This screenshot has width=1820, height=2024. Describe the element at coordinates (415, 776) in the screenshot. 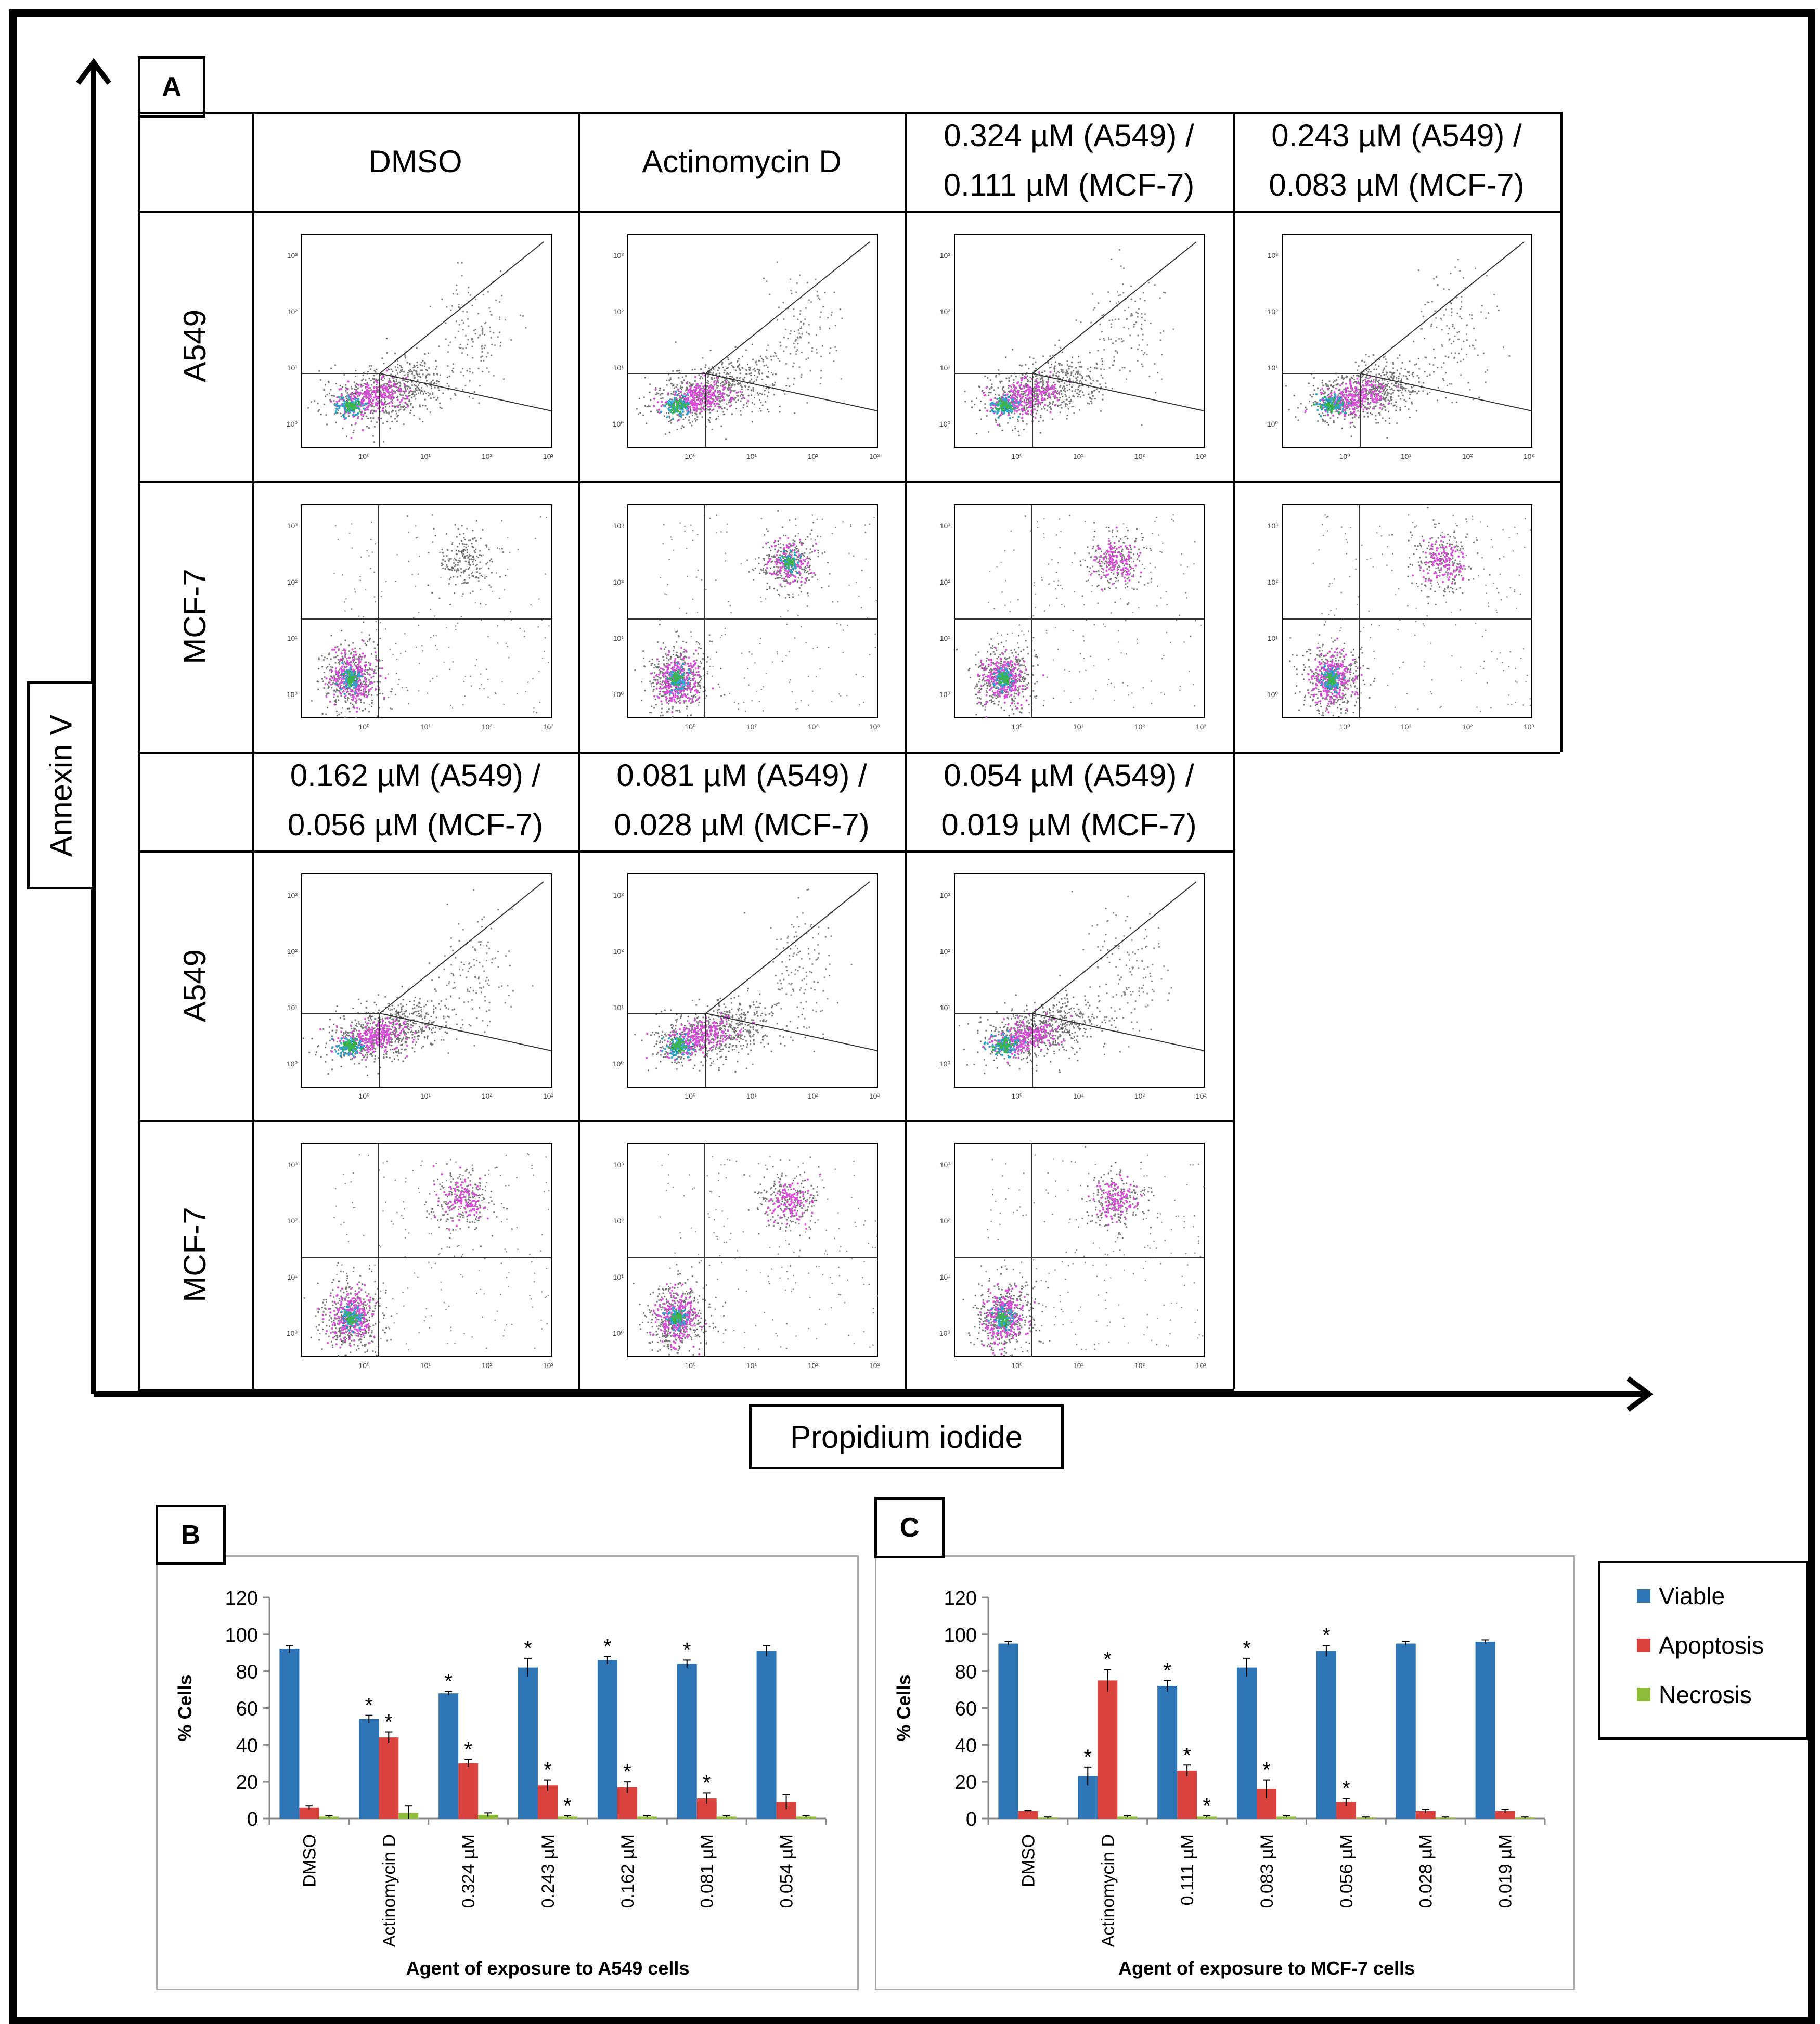

I see `column-header: 0.162 µM (A549) /` at that location.